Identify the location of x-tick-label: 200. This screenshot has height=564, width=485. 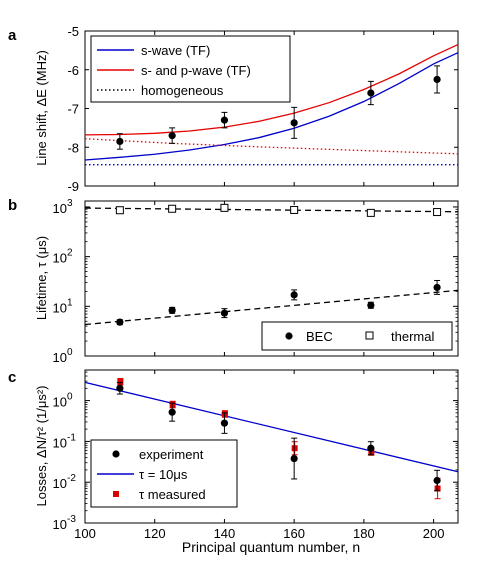
(434, 533).